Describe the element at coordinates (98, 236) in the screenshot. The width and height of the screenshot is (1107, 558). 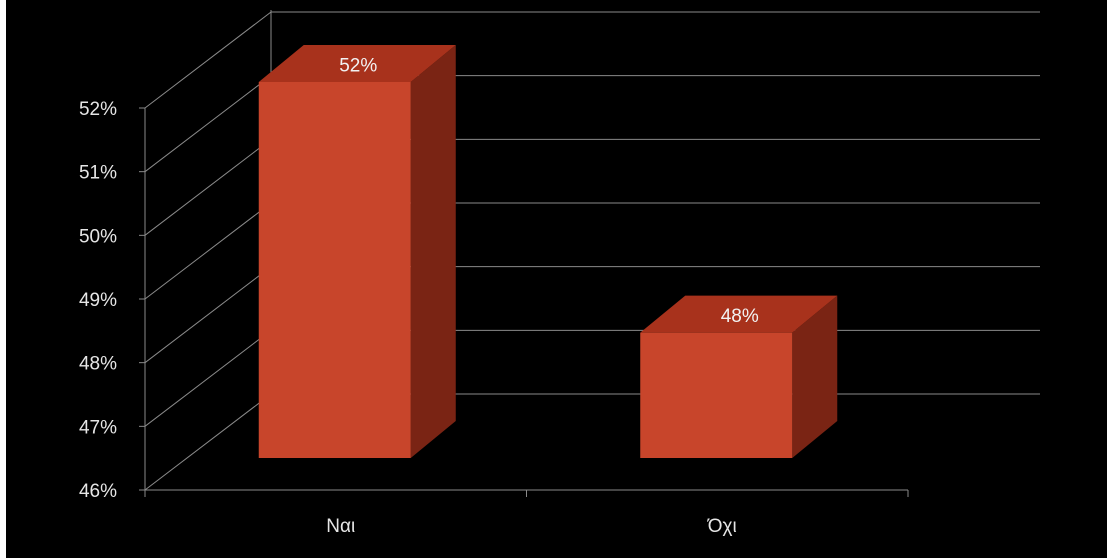
I see `y-tick-label: 50%` at that location.